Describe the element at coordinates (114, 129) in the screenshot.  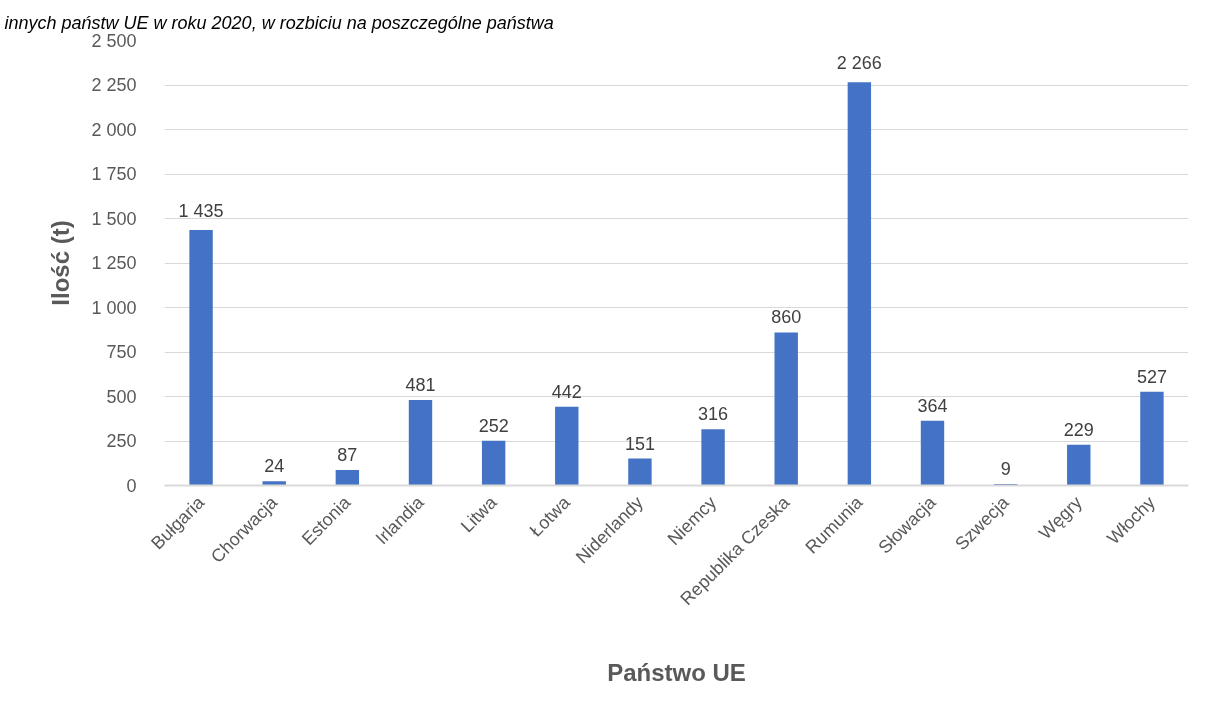
I see `y-tick-label: 2 000` at that location.